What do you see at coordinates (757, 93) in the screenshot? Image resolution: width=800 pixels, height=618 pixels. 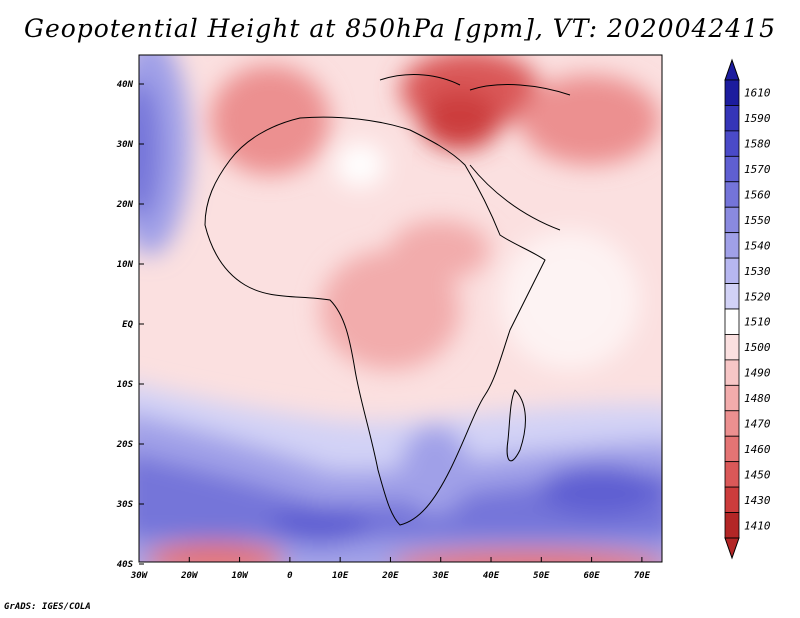 I see `colorbar-label: 1610` at bounding box center [757, 93].